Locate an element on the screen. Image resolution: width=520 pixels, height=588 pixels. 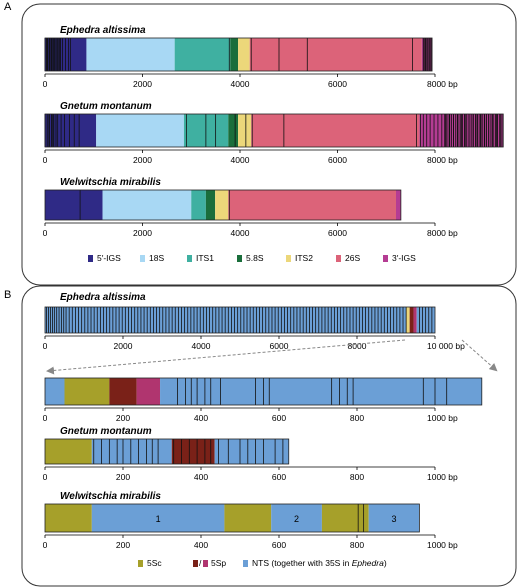
legend: 5′-IGS 18S ITS1 5.8S ITS2 26S 3′-IGS is located at coordinates (252, 258).